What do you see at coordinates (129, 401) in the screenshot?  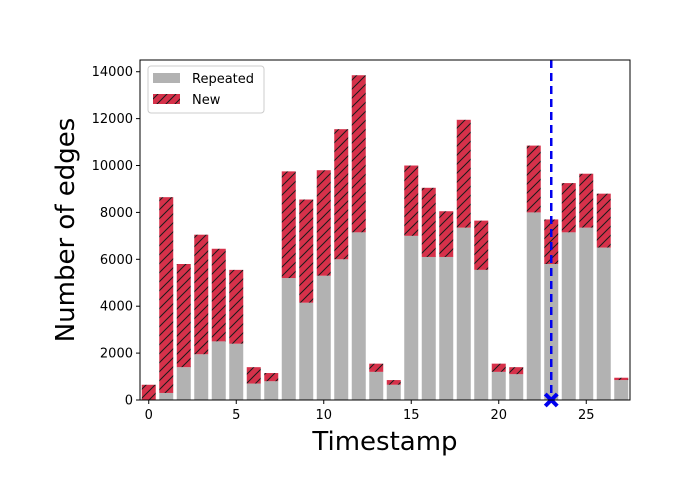 I see `y-tick-label: 0` at bounding box center [129, 401].